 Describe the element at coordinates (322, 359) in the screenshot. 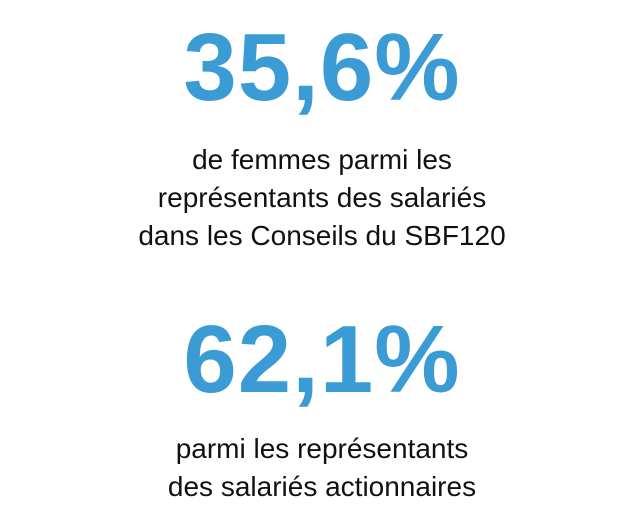

I see `stat-value-shareholder-share: 62,1%` at that location.